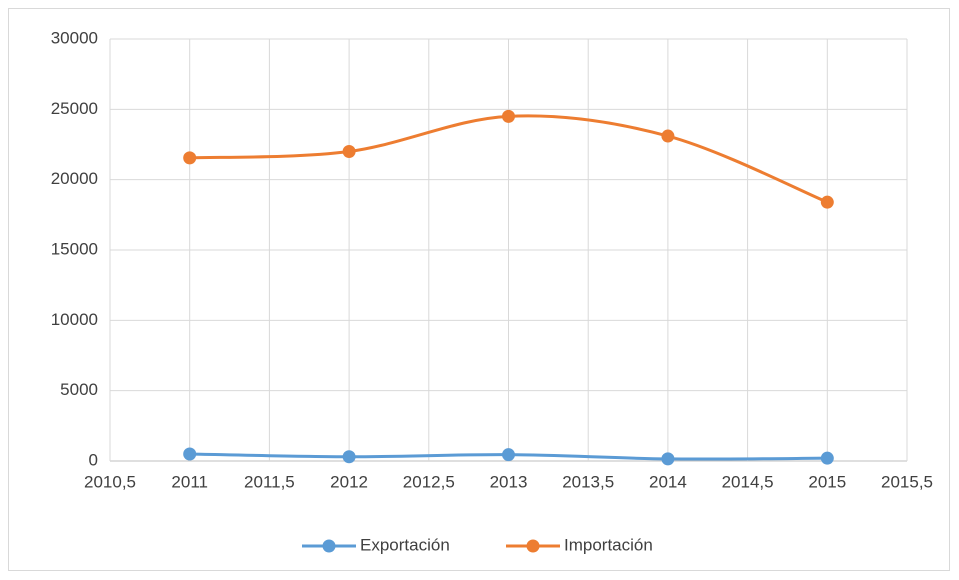 This screenshot has height=580, width=959. What do you see at coordinates (748, 481) in the screenshot?
I see `x-tick-label: 2014,5` at bounding box center [748, 481].